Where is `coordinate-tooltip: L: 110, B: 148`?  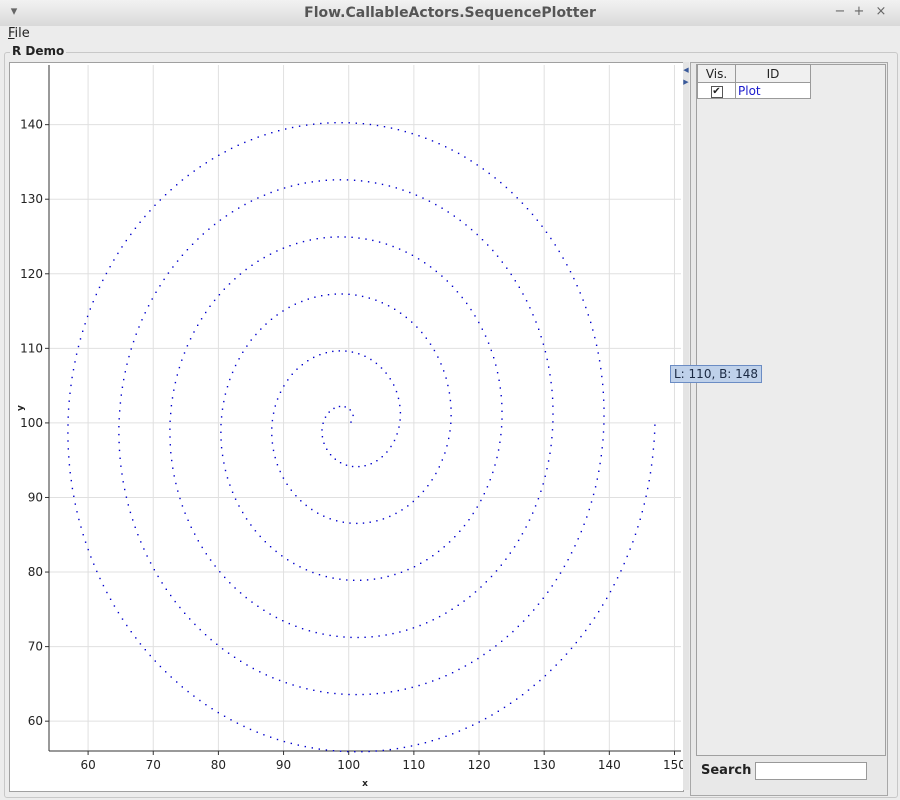 coordinate-tooltip: L: 110, B: 148 is located at coordinates (716, 374).